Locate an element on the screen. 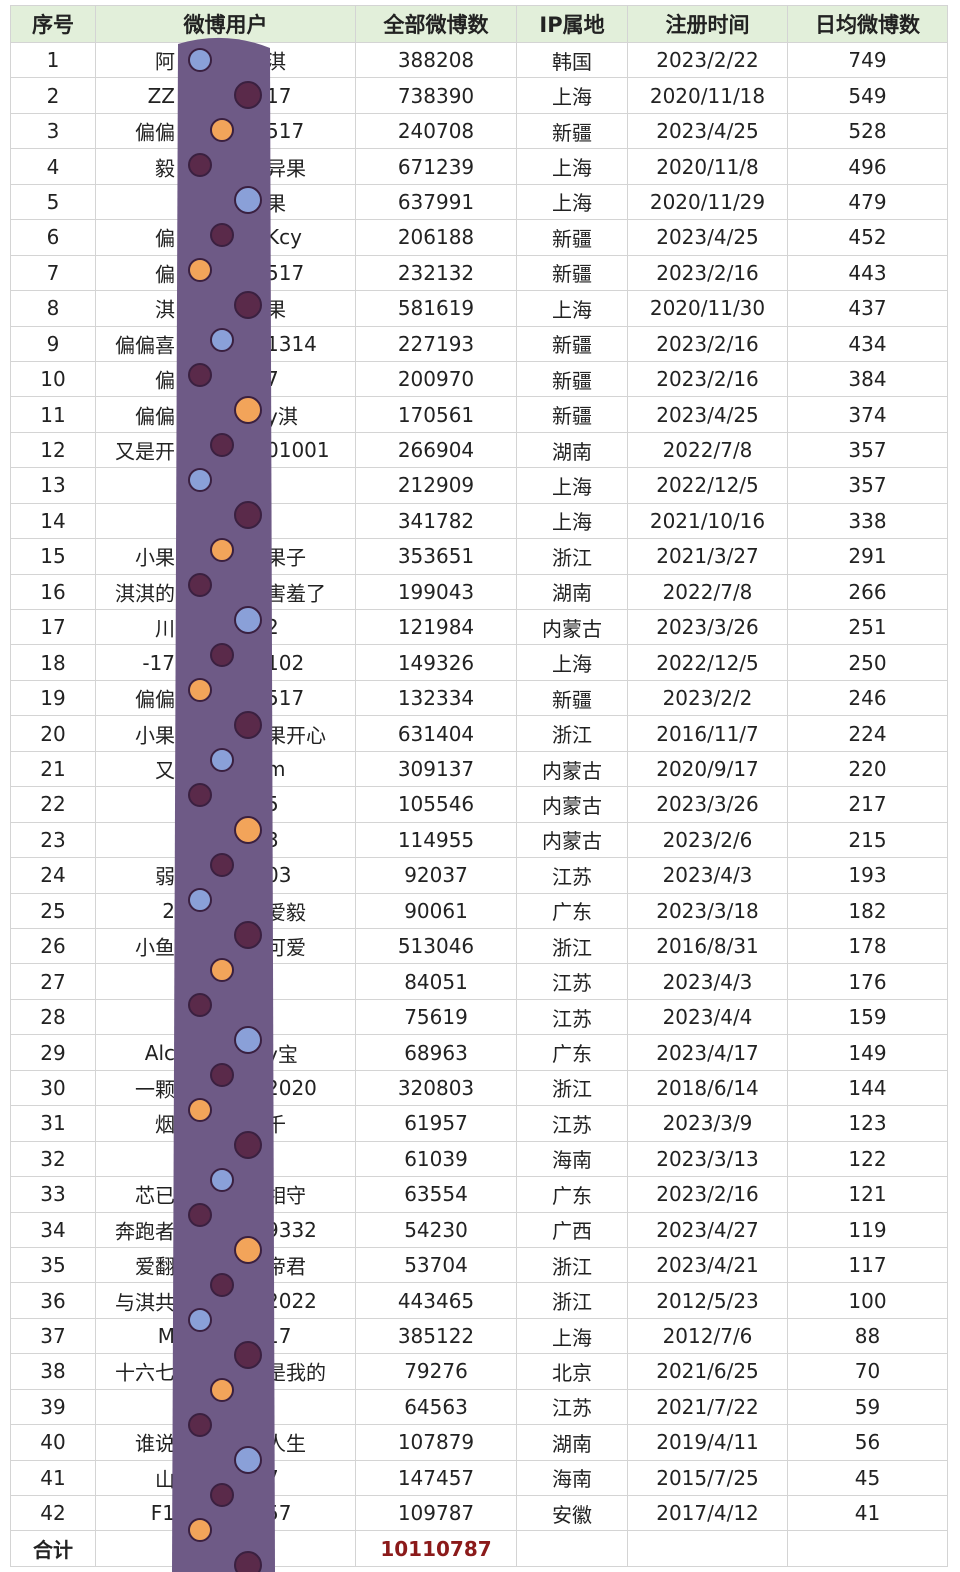 The width and height of the screenshot is (960, 1572). register-date-cell: 2021/6/25 is located at coordinates (708, 1372).